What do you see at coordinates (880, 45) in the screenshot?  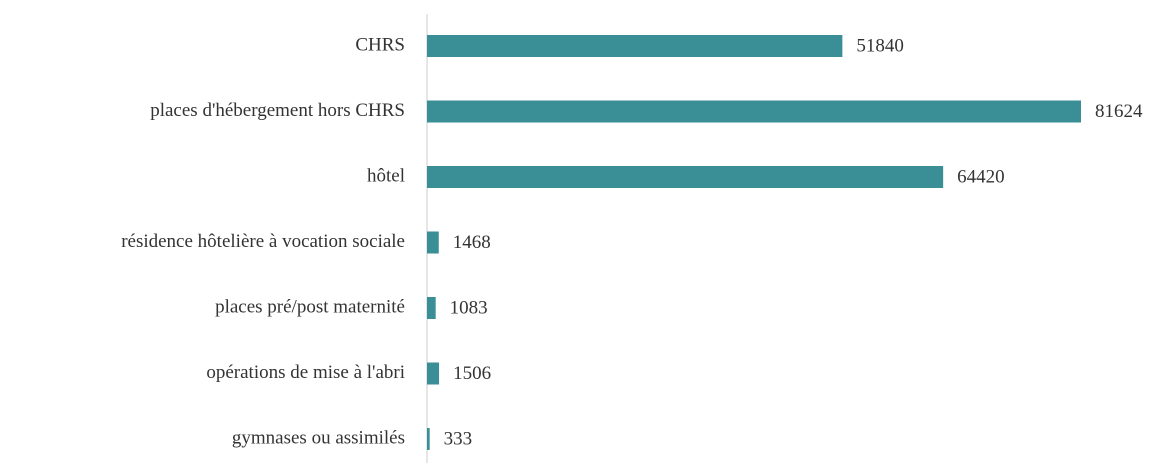 I see `value-label: 51840` at bounding box center [880, 45].